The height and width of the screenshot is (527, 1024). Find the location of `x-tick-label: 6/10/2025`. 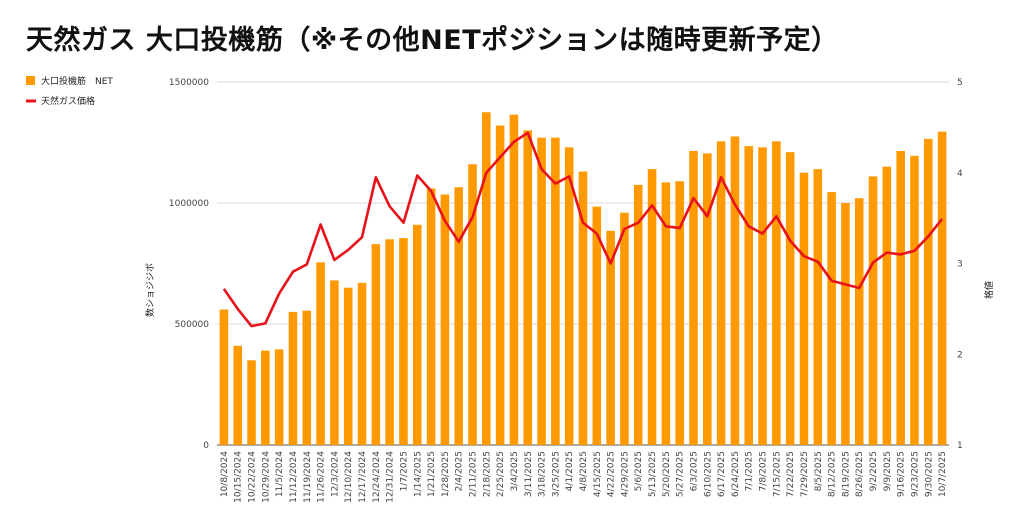

x-tick-label: 6/10/2025 is located at coordinates (708, 474).